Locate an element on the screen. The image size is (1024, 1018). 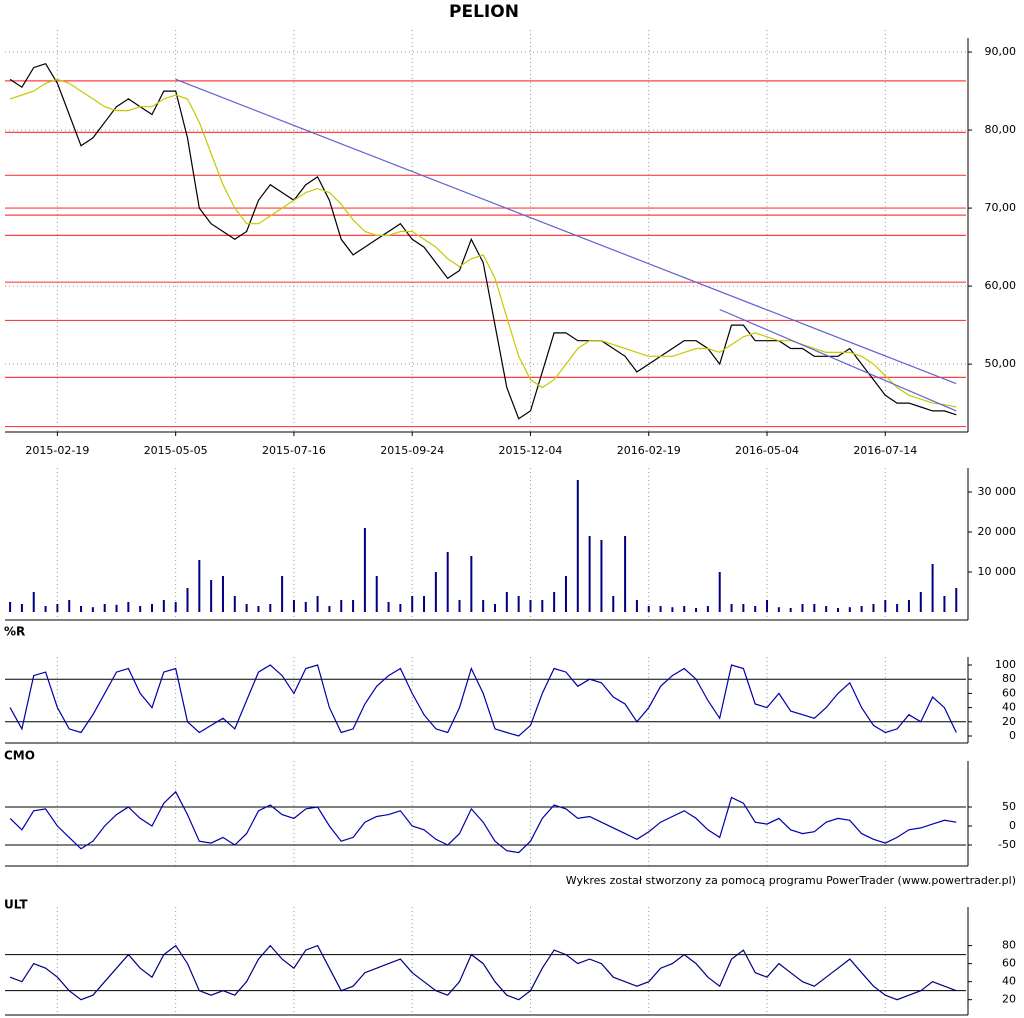
y-tick-label: 50 is located at coordinates (1009, 806).